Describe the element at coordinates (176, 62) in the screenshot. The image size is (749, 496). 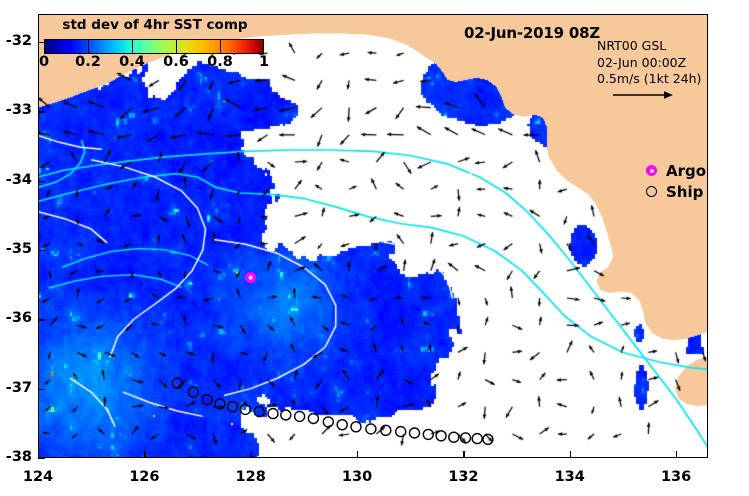
I see `colorbar-tick-label: 0.6` at that location.